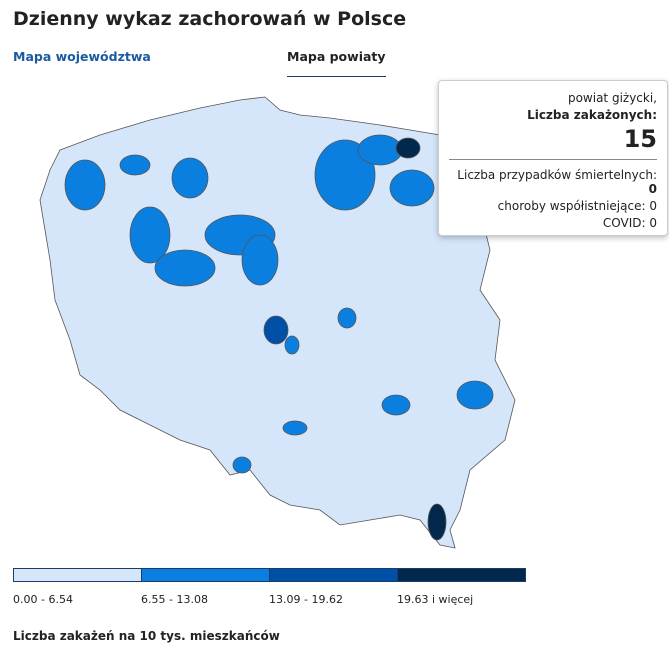 This screenshot has width=669, height=653. I want to click on legend-caption: Liczba zakażeń na 10 tys. mieszkańców, so click(146, 636).